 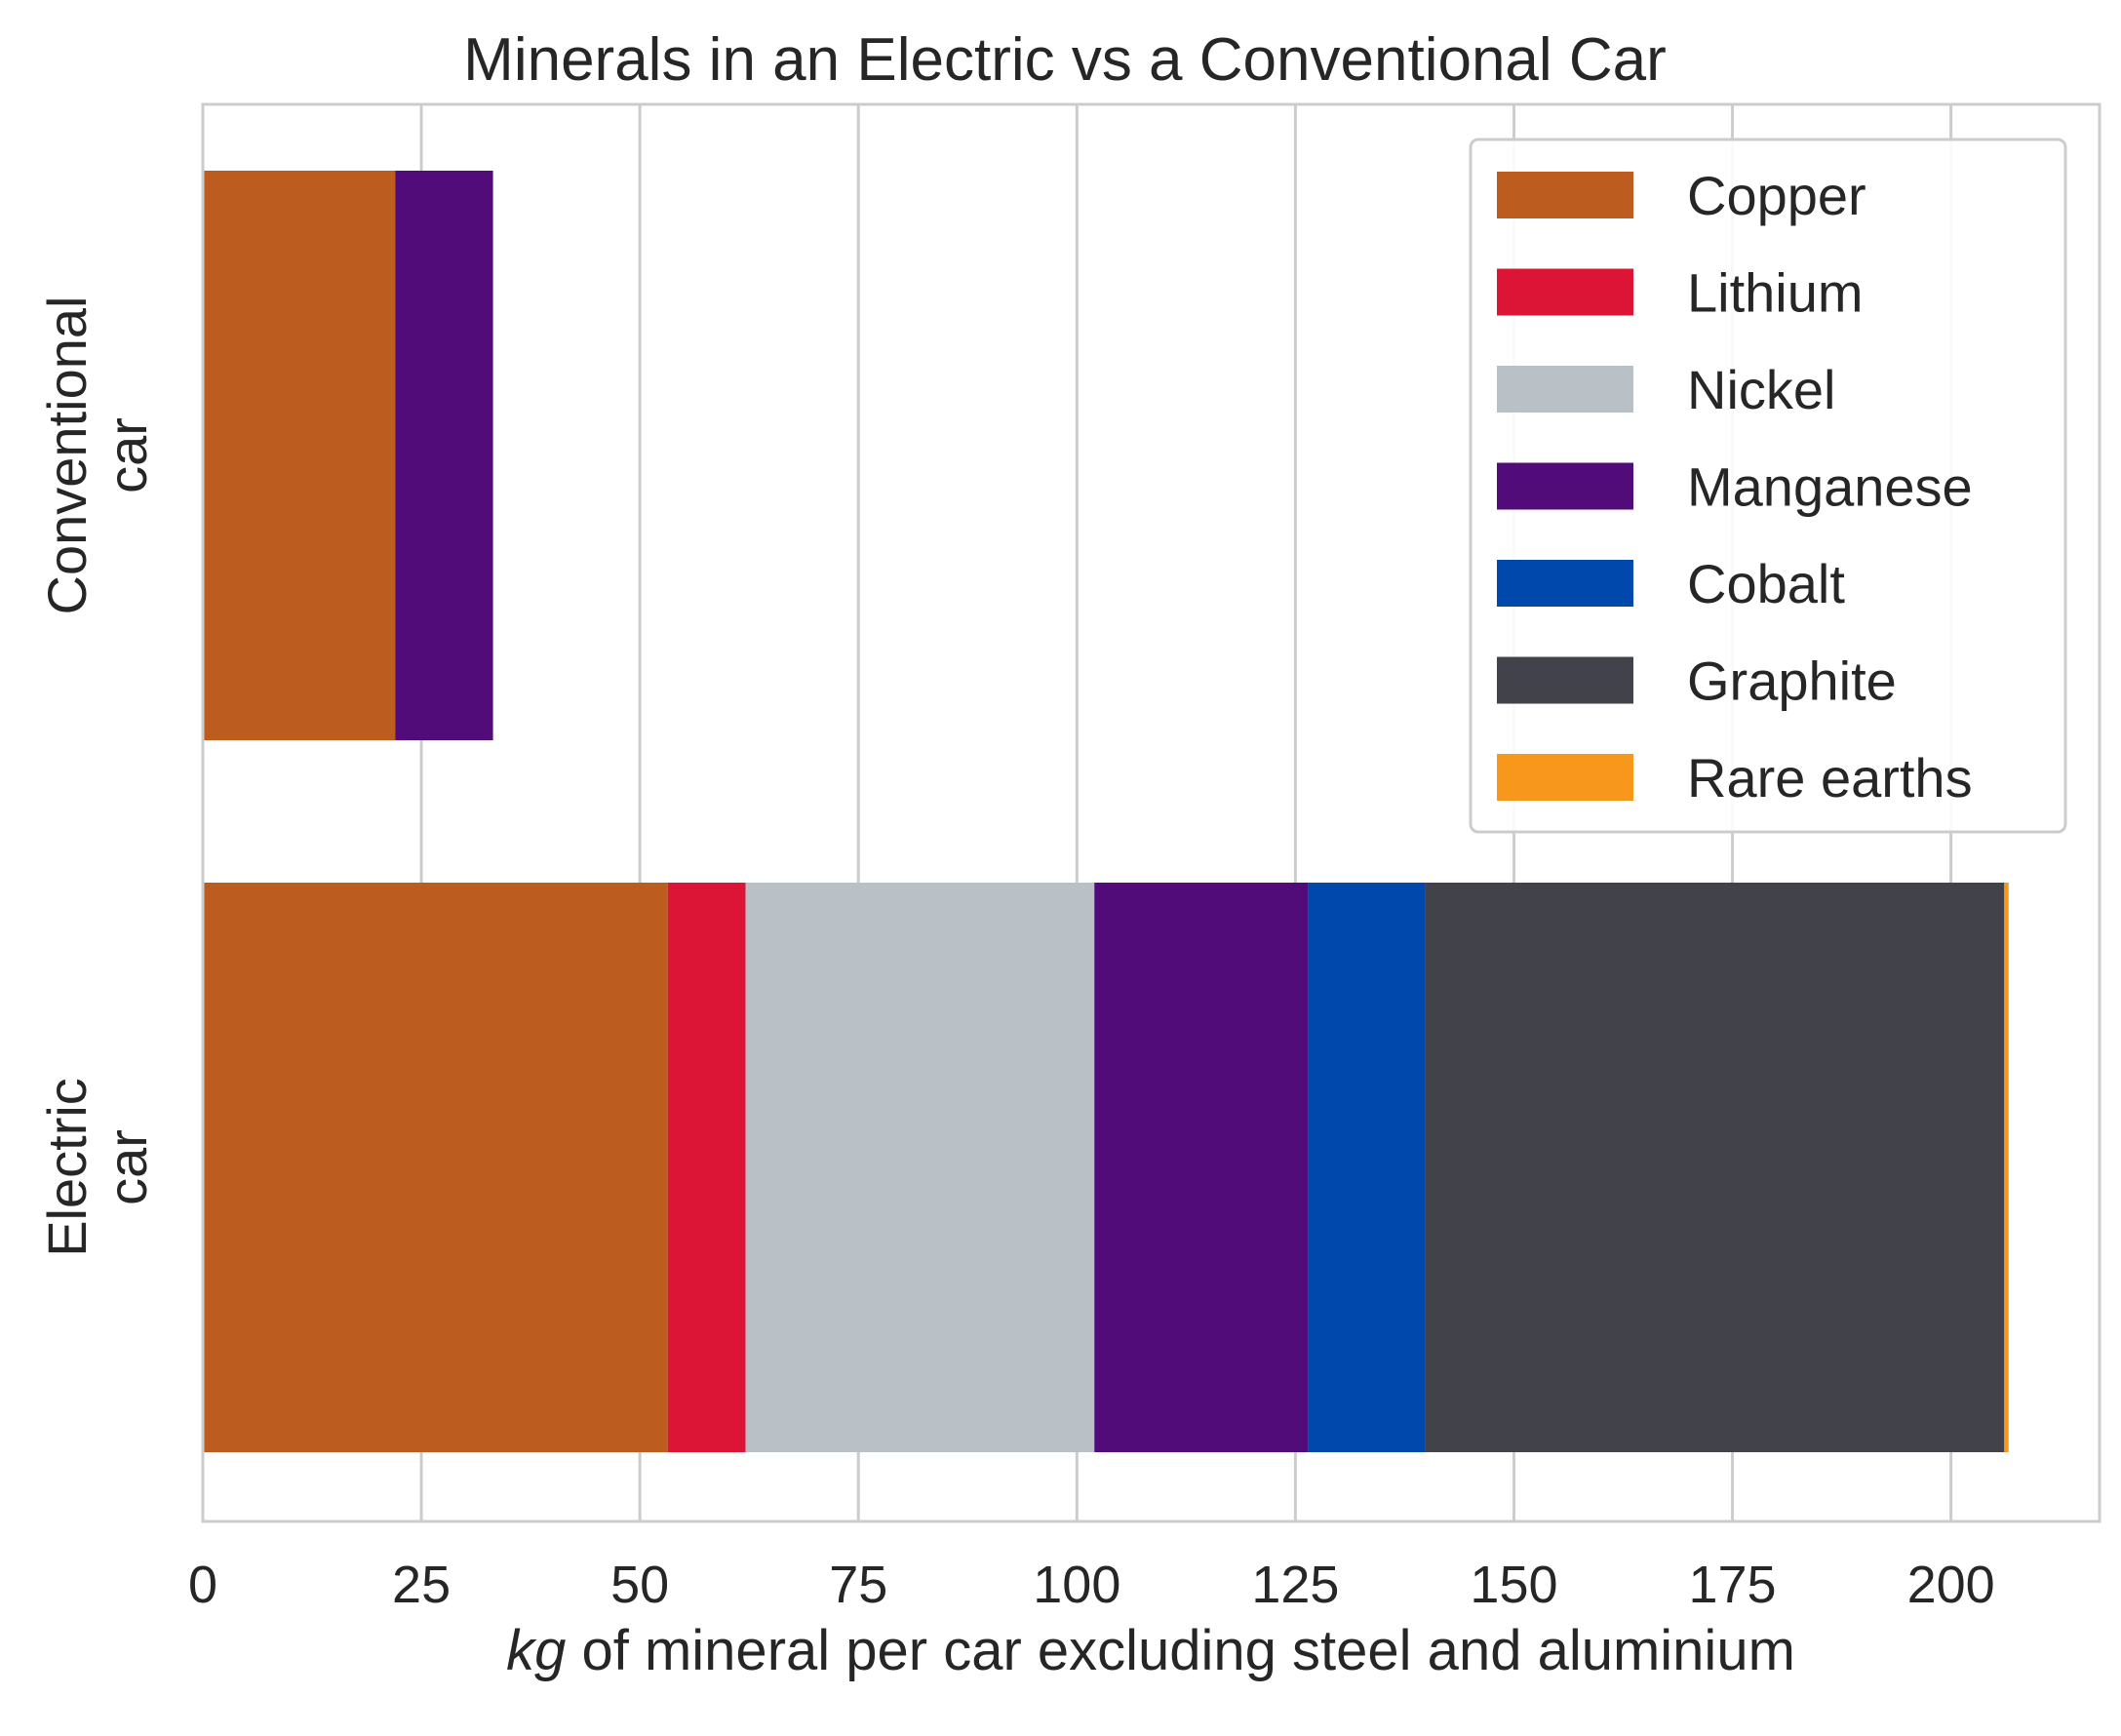 What do you see at coordinates (97, 1167) in the screenshot?
I see `y-category-label: Electriccar` at bounding box center [97, 1167].